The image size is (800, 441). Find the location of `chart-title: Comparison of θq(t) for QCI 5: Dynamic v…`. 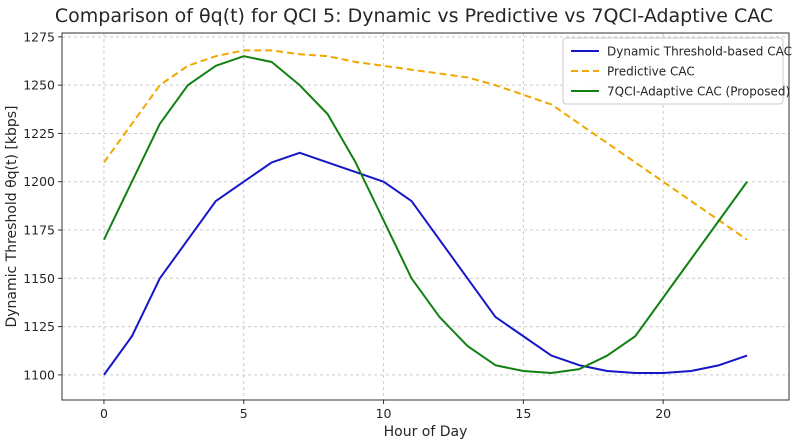

chart-title: Comparison of θq(t) for QCI 5: Dynamic v… is located at coordinates (414, 16).